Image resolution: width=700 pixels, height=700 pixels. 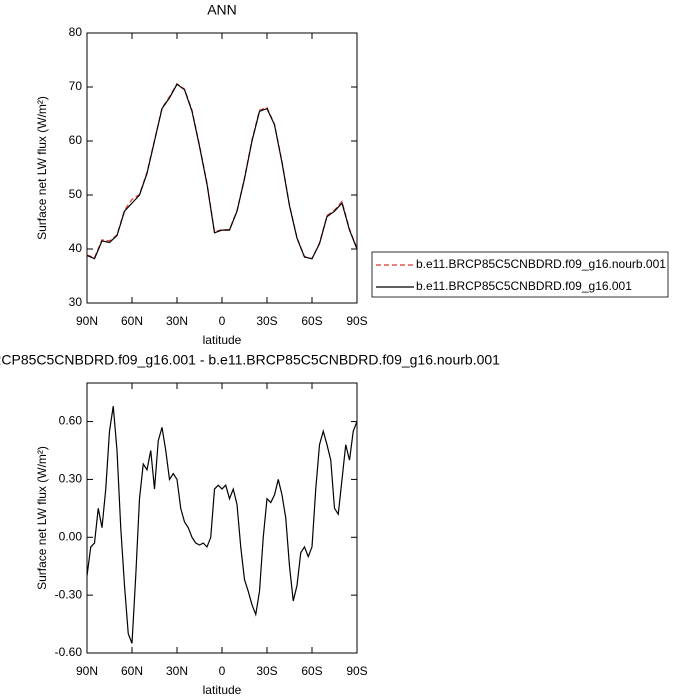 What do you see at coordinates (71, 421) in the screenshot?
I see `y-tick-label: 0.60` at bounding box center [71, 421].